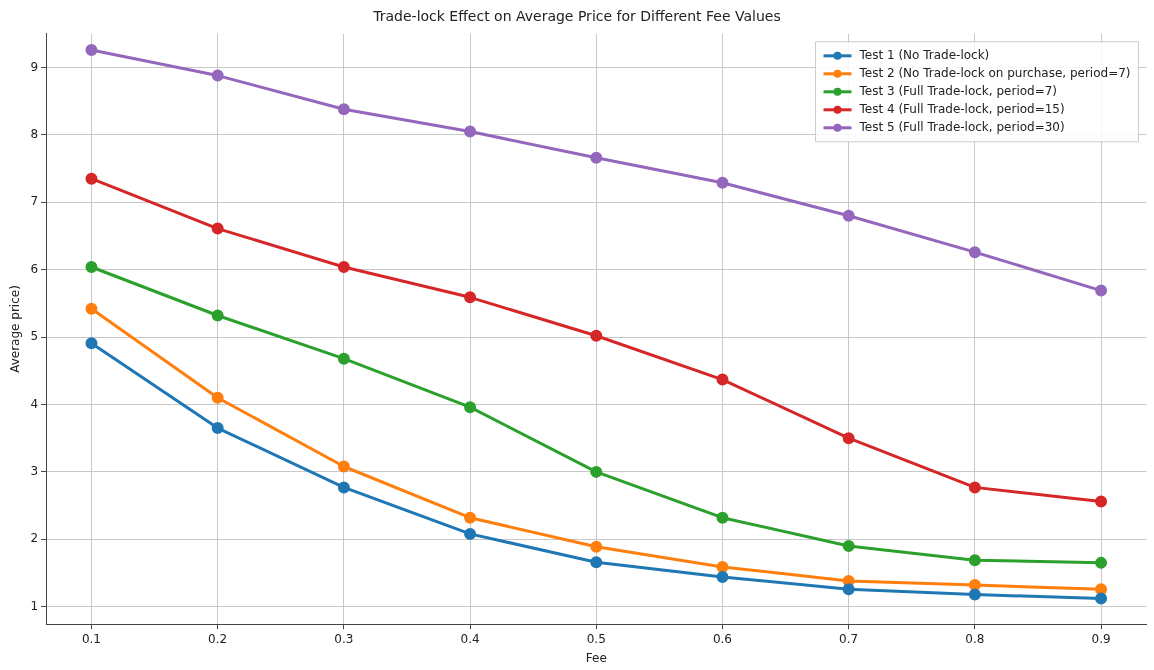 This screenshot has height=670, width=1154. What do you see at coordinates (994, 72) in the screenshot?
I see `legend-label: Test 2 (No Trade-lock on purchase, period=7)` at bounding box center [994, 72].